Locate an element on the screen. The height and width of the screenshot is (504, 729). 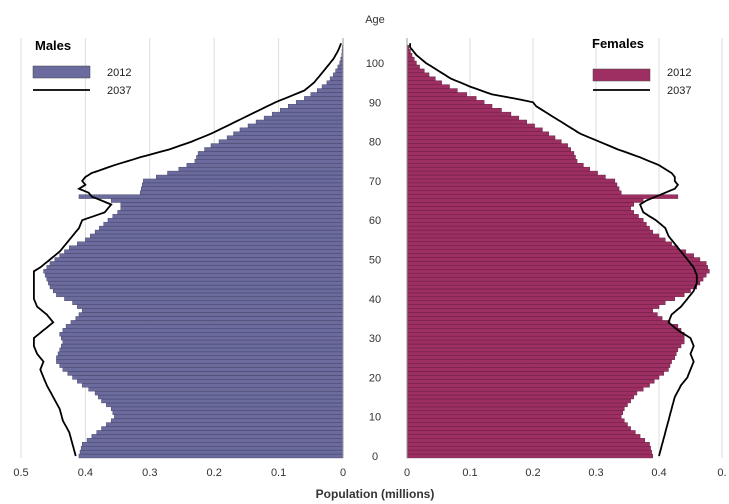
age-tick-label: 40 is located at coordinates (375, 300).